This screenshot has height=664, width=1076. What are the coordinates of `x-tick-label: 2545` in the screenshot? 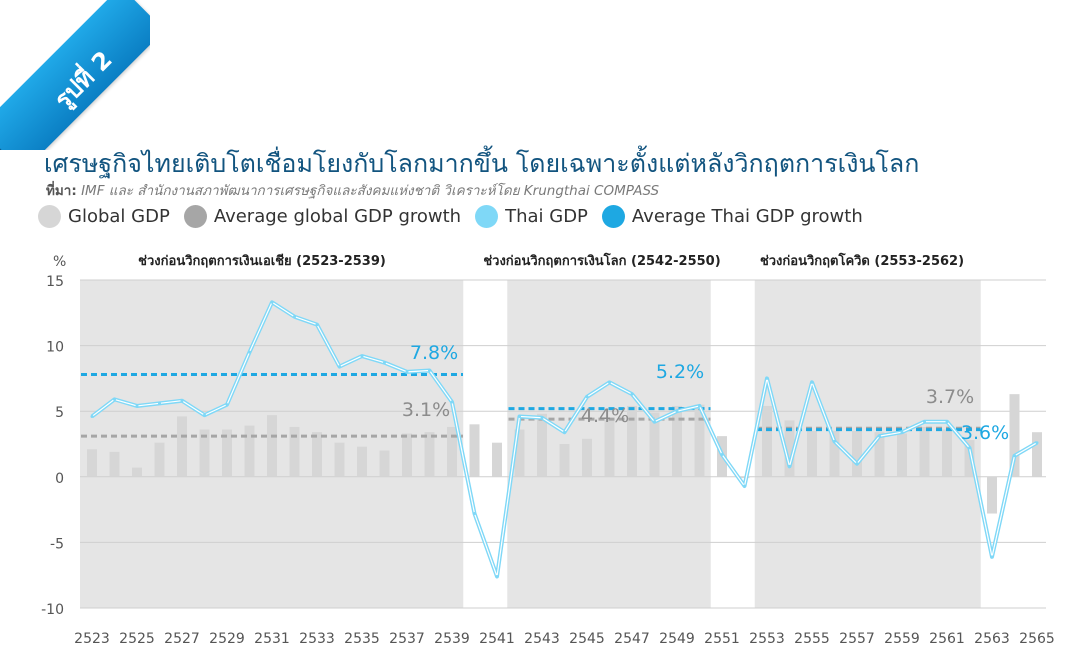 It's located at (587, 639).